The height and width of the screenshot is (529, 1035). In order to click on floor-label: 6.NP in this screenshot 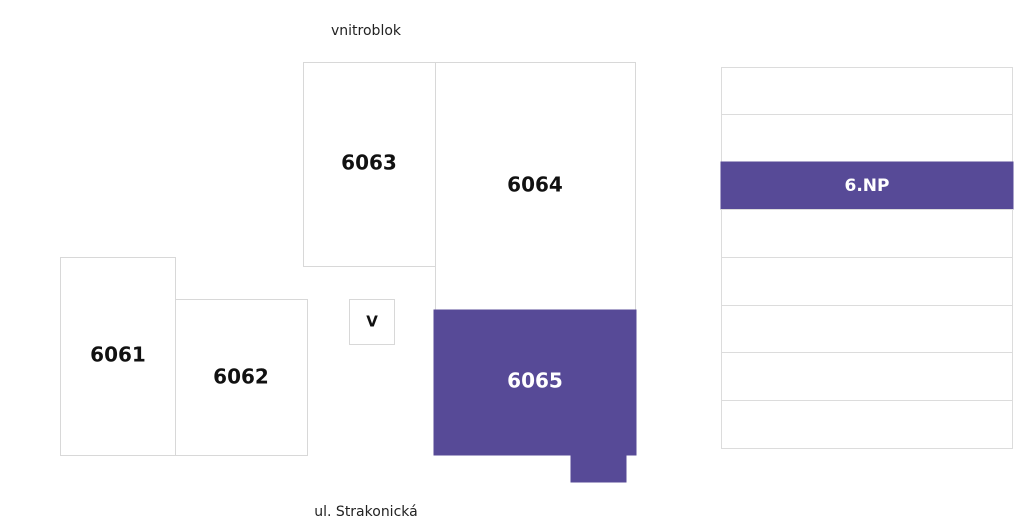, I will do `click(867, 186)`.